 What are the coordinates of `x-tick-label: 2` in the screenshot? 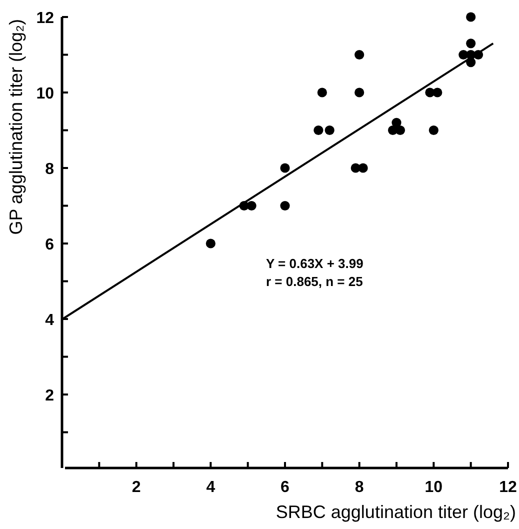 It's located at (136, 487).